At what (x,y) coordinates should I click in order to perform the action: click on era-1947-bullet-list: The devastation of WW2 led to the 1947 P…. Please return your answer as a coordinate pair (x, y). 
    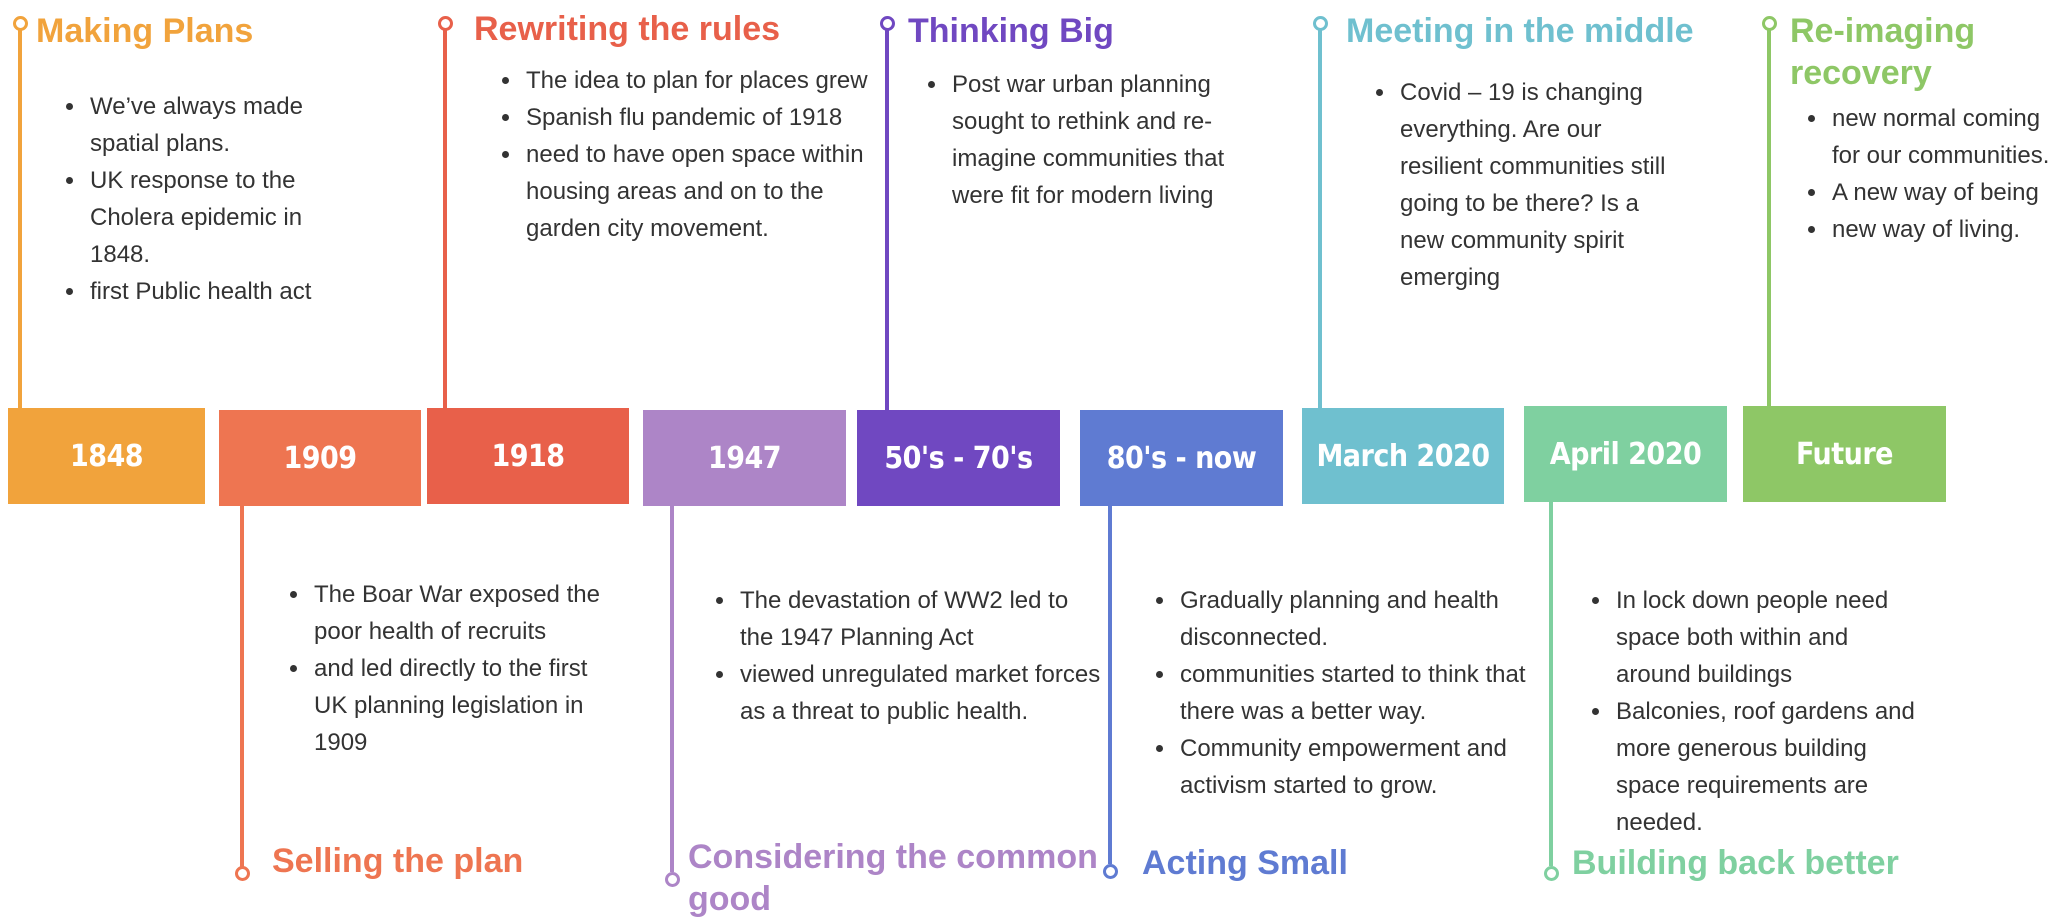
    Looking at the image, I should click on (907, 656).